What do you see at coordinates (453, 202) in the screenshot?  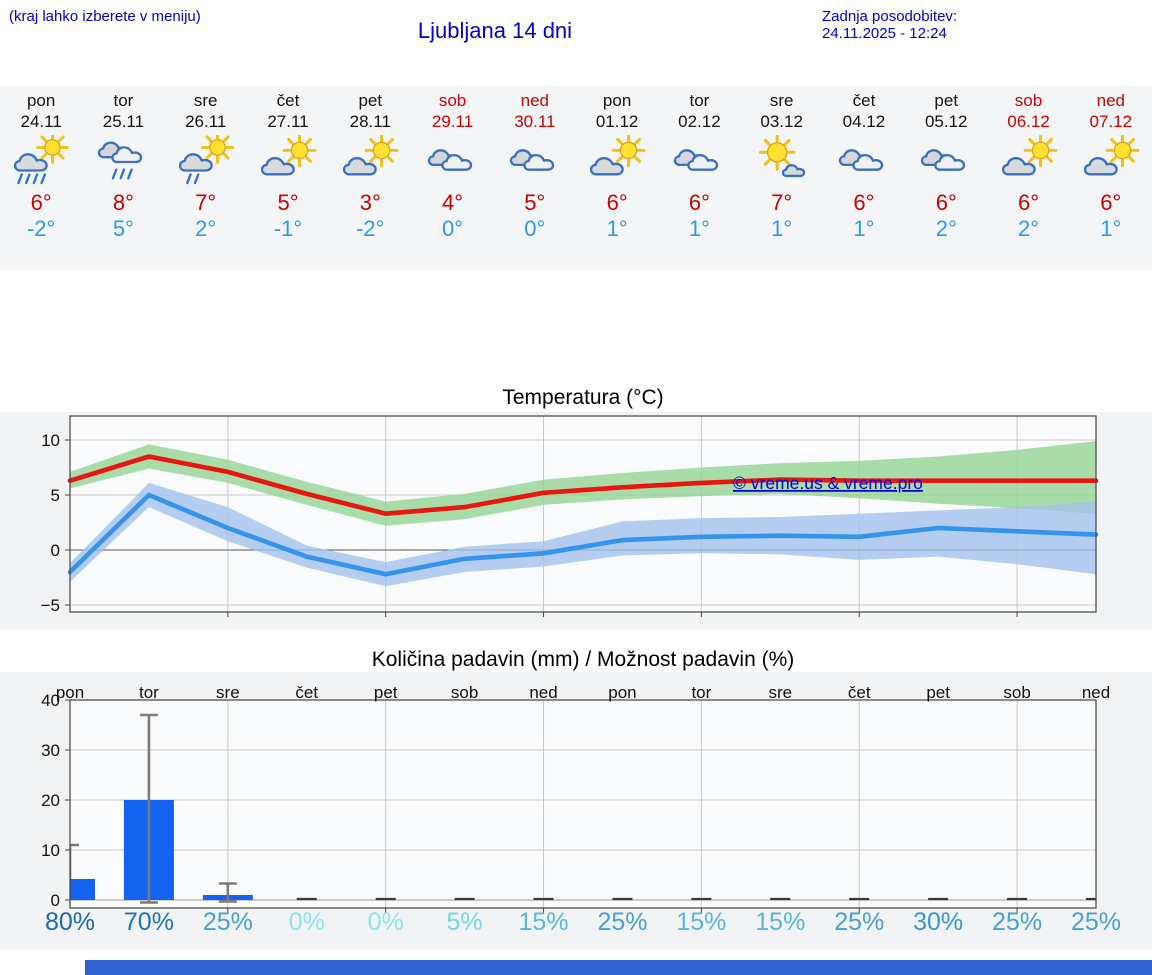 I see `high-temperature: 4°` at bounding box center [453, 202].